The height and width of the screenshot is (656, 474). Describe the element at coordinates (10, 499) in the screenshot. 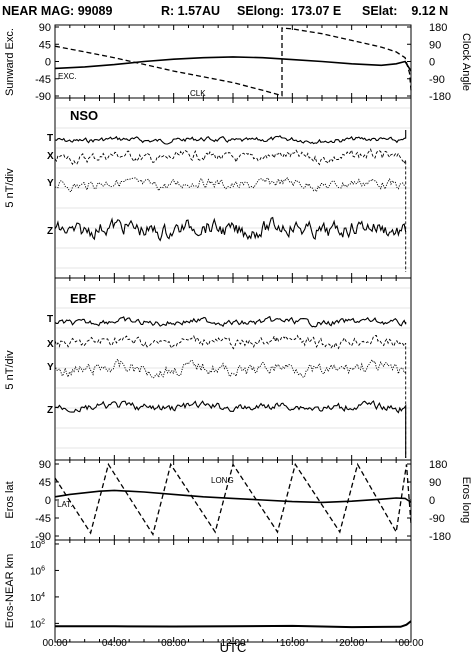

I see `eros-lat-axis-label: Eros lat` at that location.